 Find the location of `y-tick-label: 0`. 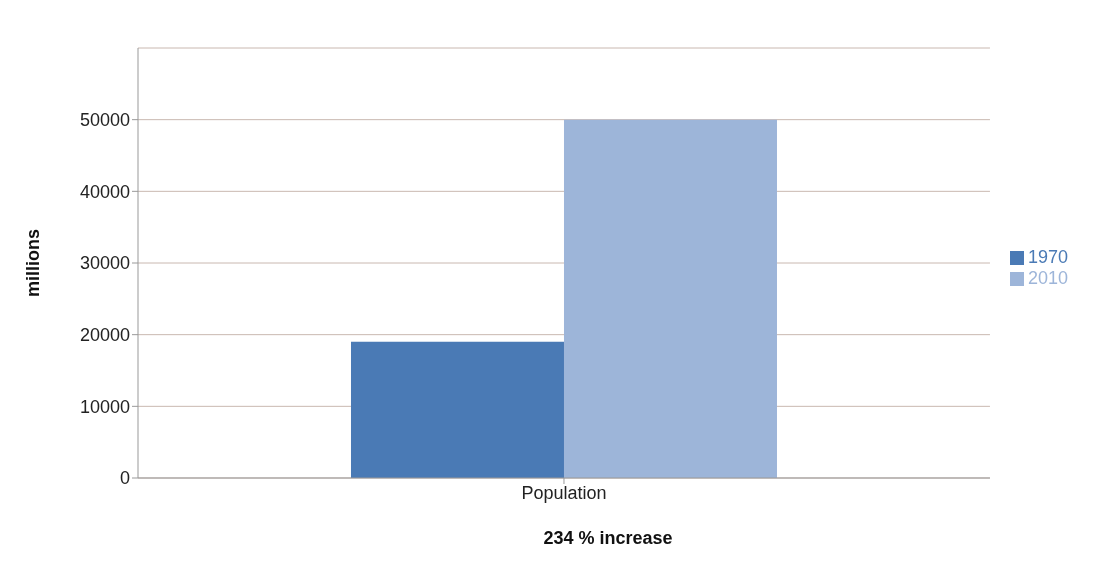

y-tick-label: 0 is located at coordinates (124, 478).